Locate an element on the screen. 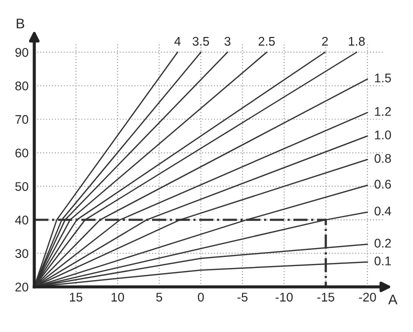 The image size is (413, 332). series-label: 4 is located at coordinates (177, 41).